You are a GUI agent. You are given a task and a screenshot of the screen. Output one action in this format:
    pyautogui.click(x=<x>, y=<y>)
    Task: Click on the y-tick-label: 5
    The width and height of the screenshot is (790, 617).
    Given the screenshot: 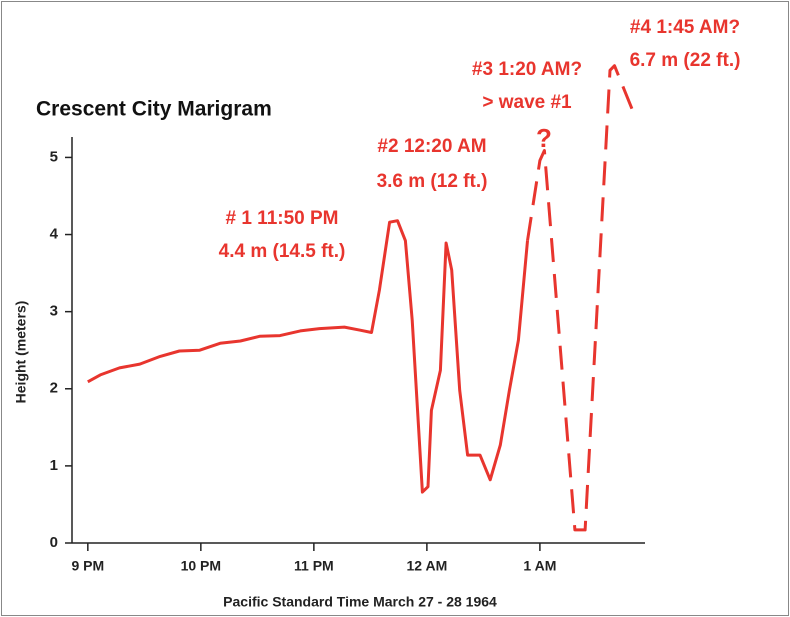 What is the action you would take?
    pyautogui.click(x=54, y=156)
    